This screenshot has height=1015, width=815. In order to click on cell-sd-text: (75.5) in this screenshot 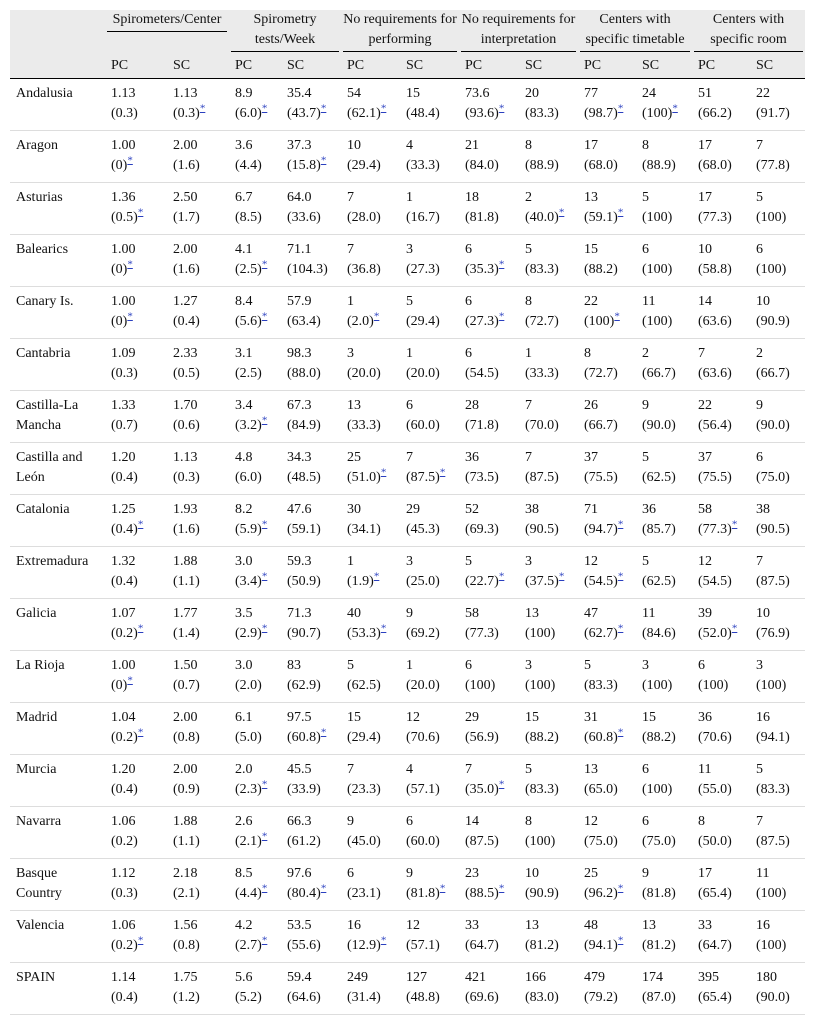, I will do `click(601, 477)`.